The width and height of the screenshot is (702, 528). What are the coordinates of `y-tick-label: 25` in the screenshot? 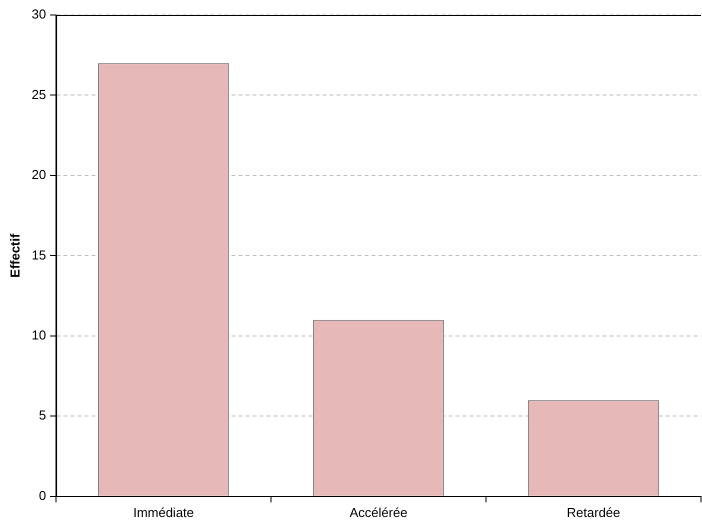 It's located at (39, 94).